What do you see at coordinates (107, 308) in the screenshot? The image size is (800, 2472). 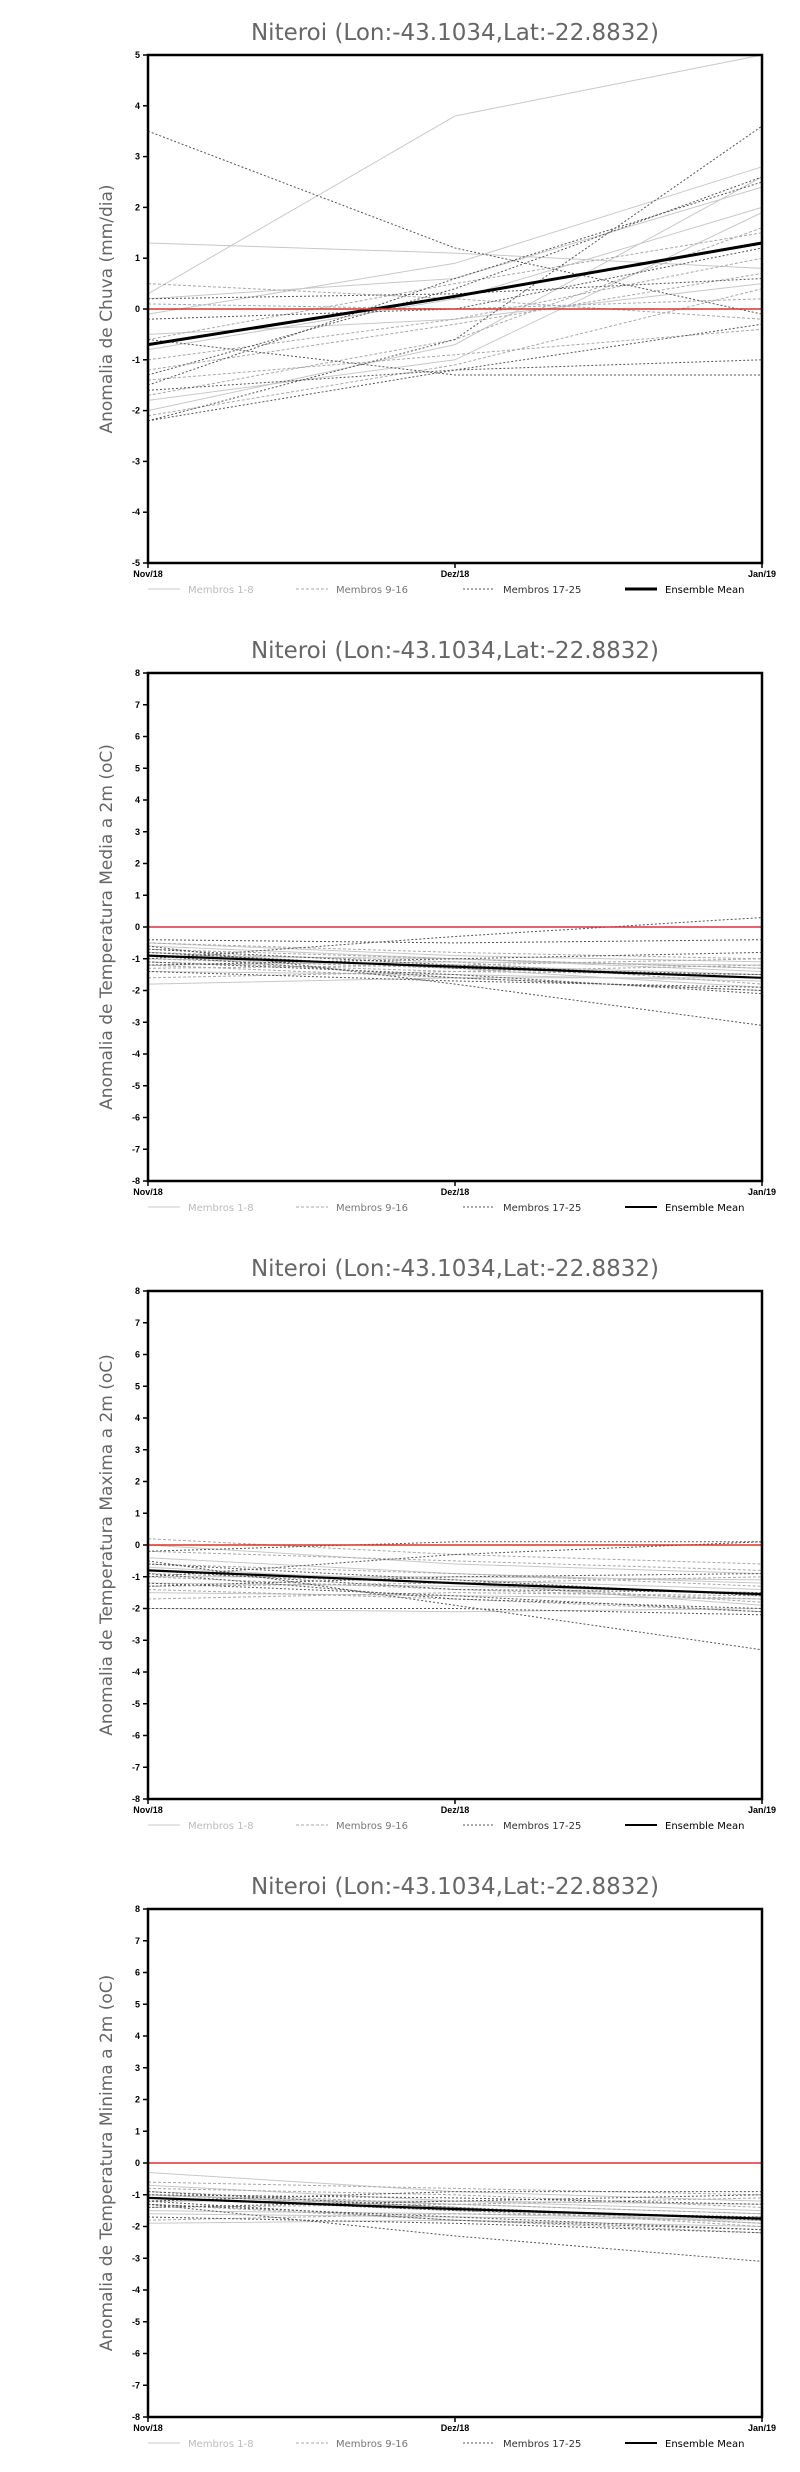 I see `y-axis-label: Anomalia de Chuva (mm/dia)` at bounding box center [107, 308].